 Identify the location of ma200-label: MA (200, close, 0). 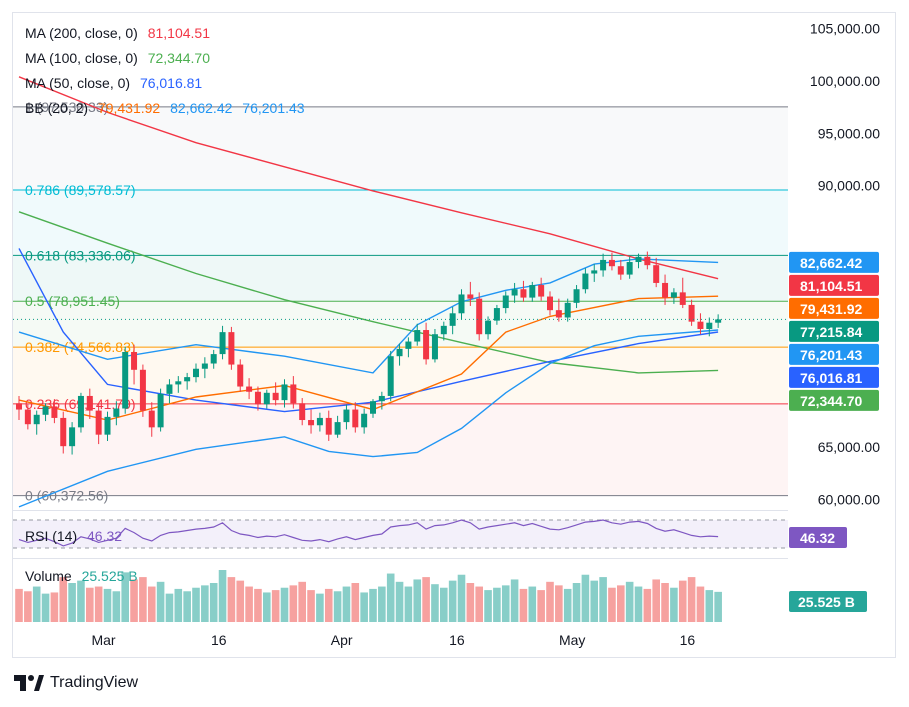
(81, 33).